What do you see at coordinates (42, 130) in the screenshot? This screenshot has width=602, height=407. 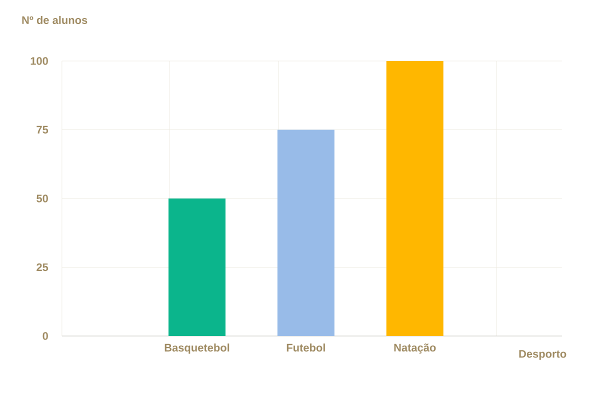 I see `y-tick-label: 75` at bounding box center [42, 130].